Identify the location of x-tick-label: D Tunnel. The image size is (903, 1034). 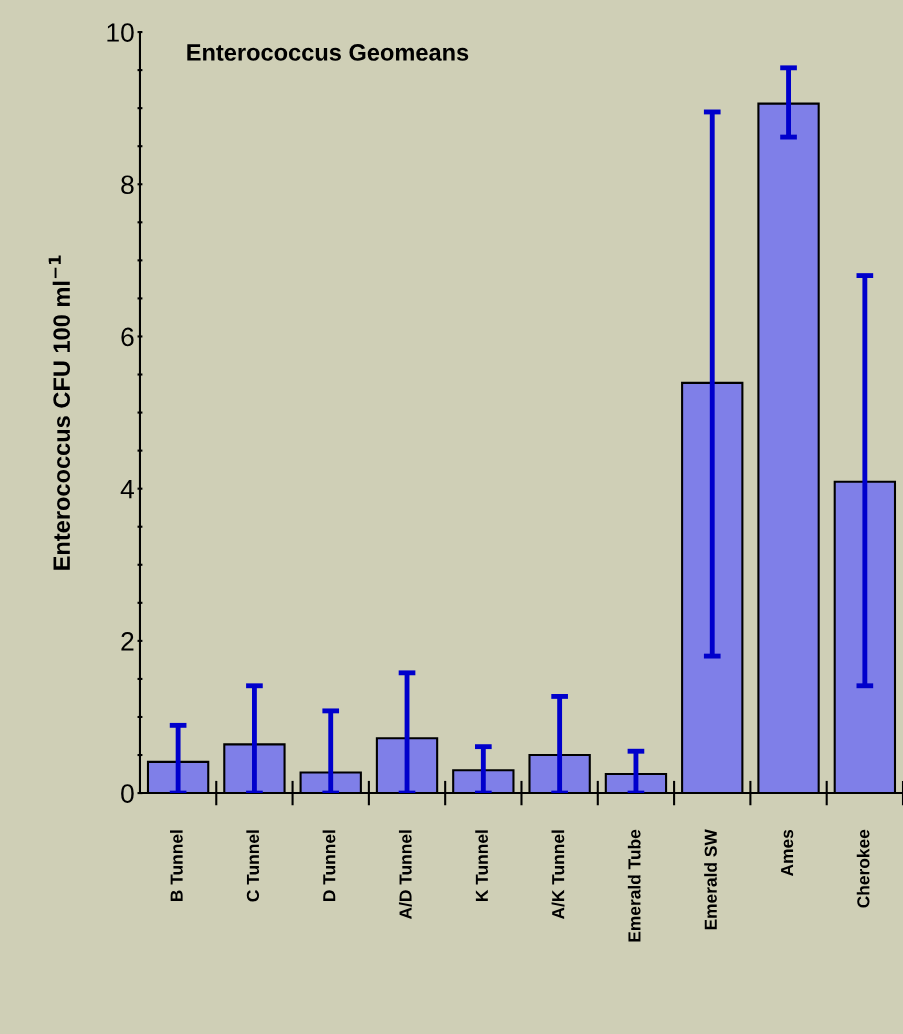
(329, 865).